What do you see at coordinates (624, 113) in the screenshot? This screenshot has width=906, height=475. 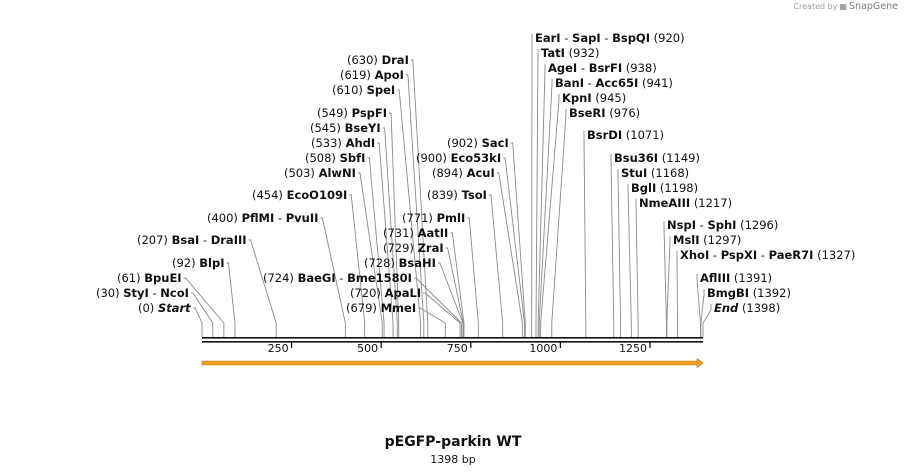 I see `site-position: (976)` at bounding box center [624, 113].